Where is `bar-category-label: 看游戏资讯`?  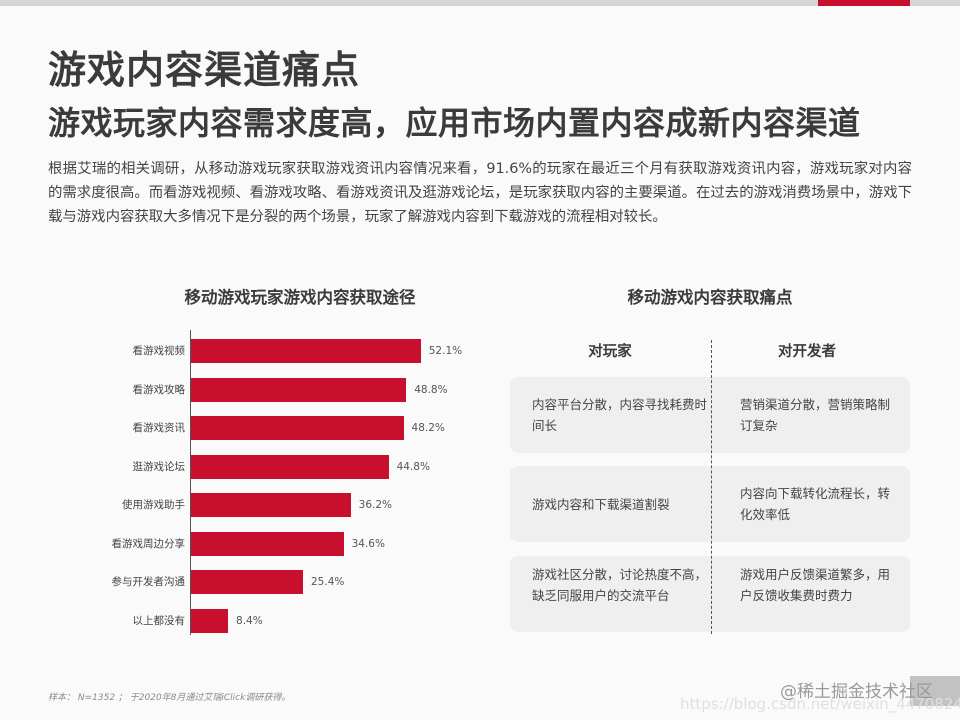 bar-category-label: 看游戏资讯 is located at coordinates (159, 428).